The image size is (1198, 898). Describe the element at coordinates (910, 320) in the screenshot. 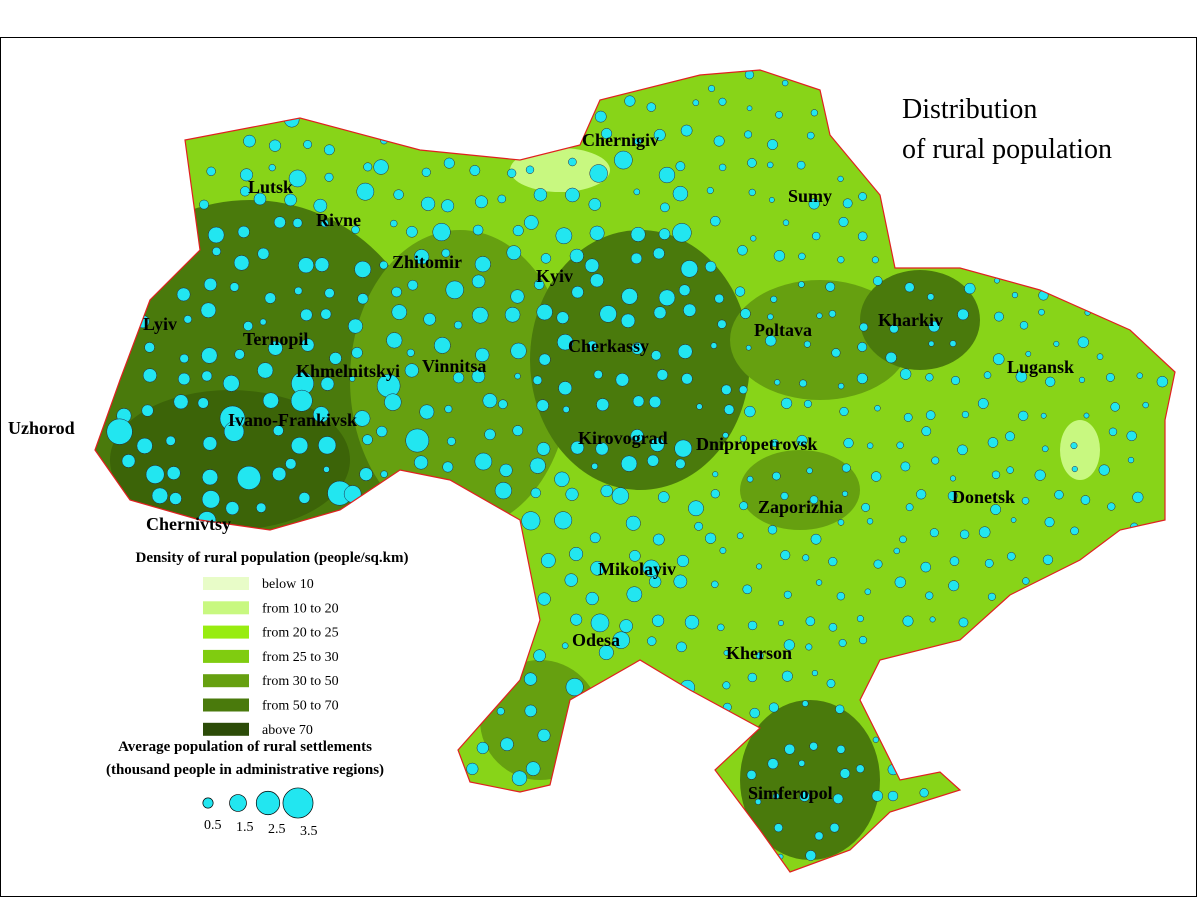

I see `city-label: Kharkiv` at that location.